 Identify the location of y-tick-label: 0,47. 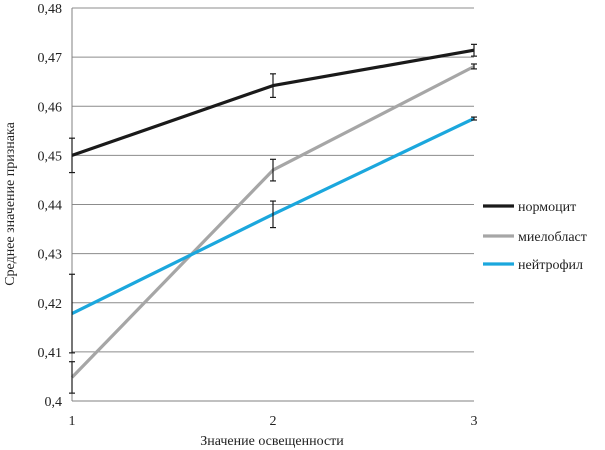
(50, 58).